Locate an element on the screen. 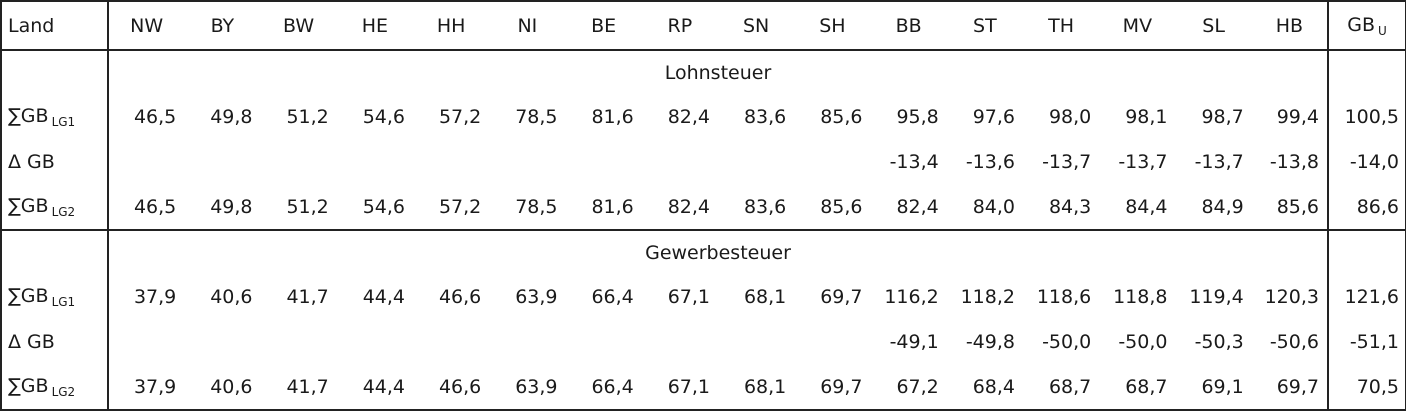 This screenshot has width=1406, height=415. subscript: LG1 is located at coordinates (63, 121).